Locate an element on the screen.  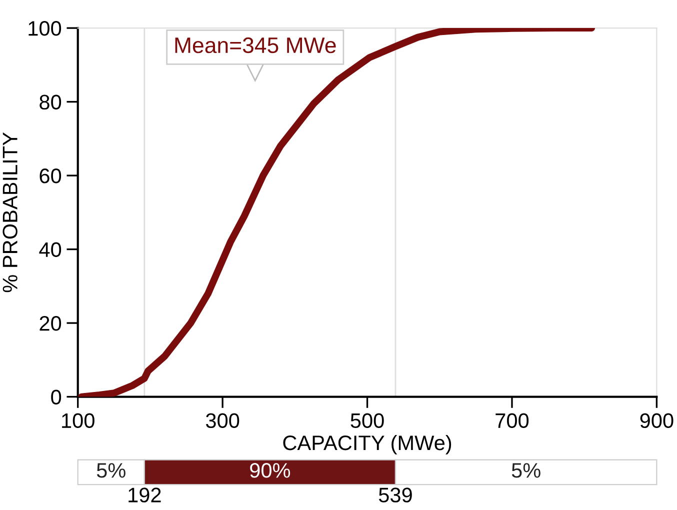
x-tick-label: 500 is located at coordinates (367, 420).